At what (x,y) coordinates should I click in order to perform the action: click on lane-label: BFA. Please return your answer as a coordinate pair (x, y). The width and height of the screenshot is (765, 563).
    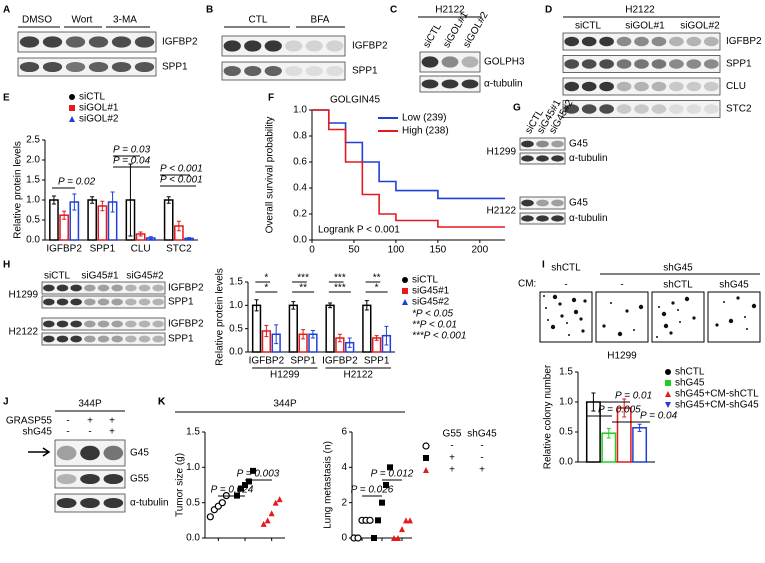
    Looking at the image, I should click on (320, 20).